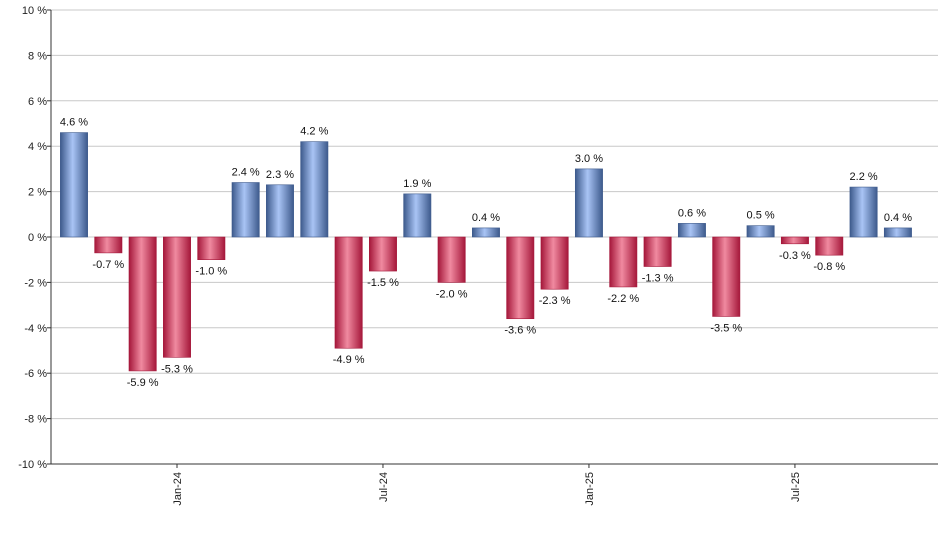 Image resolution: width=940 pixels, height=550 pixels. What do you see at coordinates (280, 175) in the screenshot?
I see `data-label: 2.3 %` at bounding box center [280, 175].